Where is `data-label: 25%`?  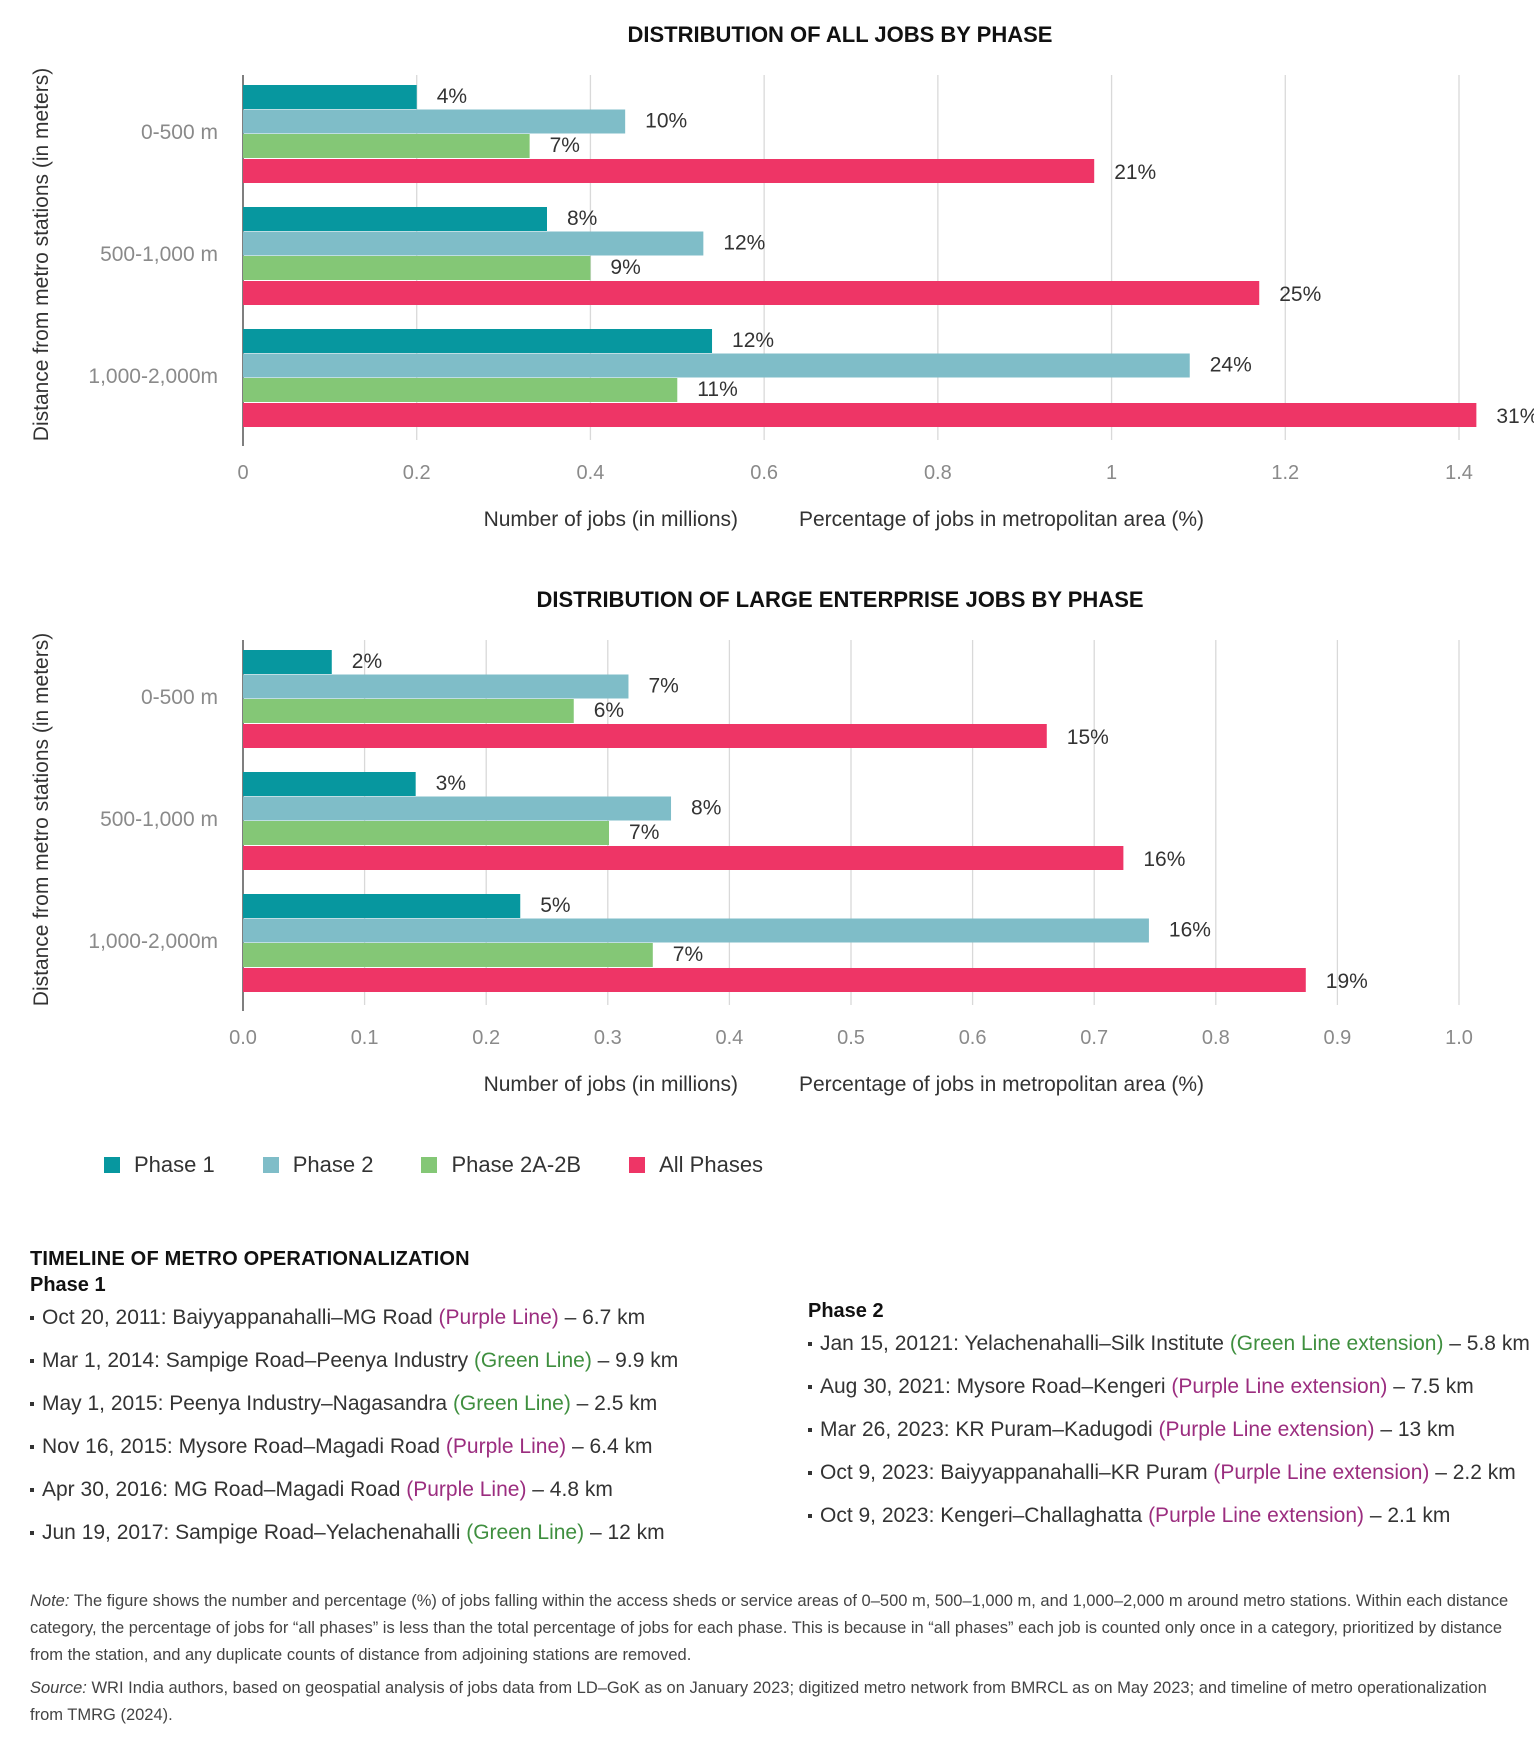 data-label: 25% is located at coordinates (1300, 294).